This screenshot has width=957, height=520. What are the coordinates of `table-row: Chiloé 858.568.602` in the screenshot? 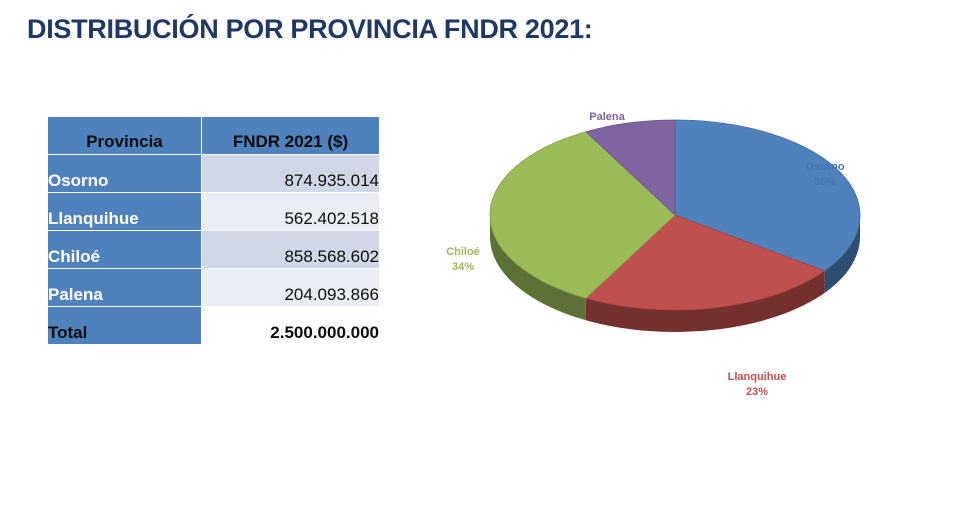 It's located at (213, 249).